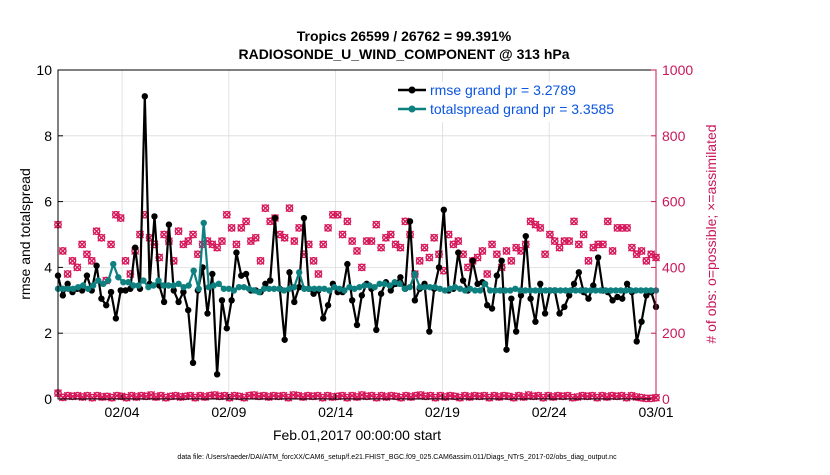 Image resolution: width=830 pixels, height=475 pixels. Describe the element at coordinates (357, 435) in the screenshot. I see `x-axis-label: Feb.01,2017 00:00:00 start` at that location.